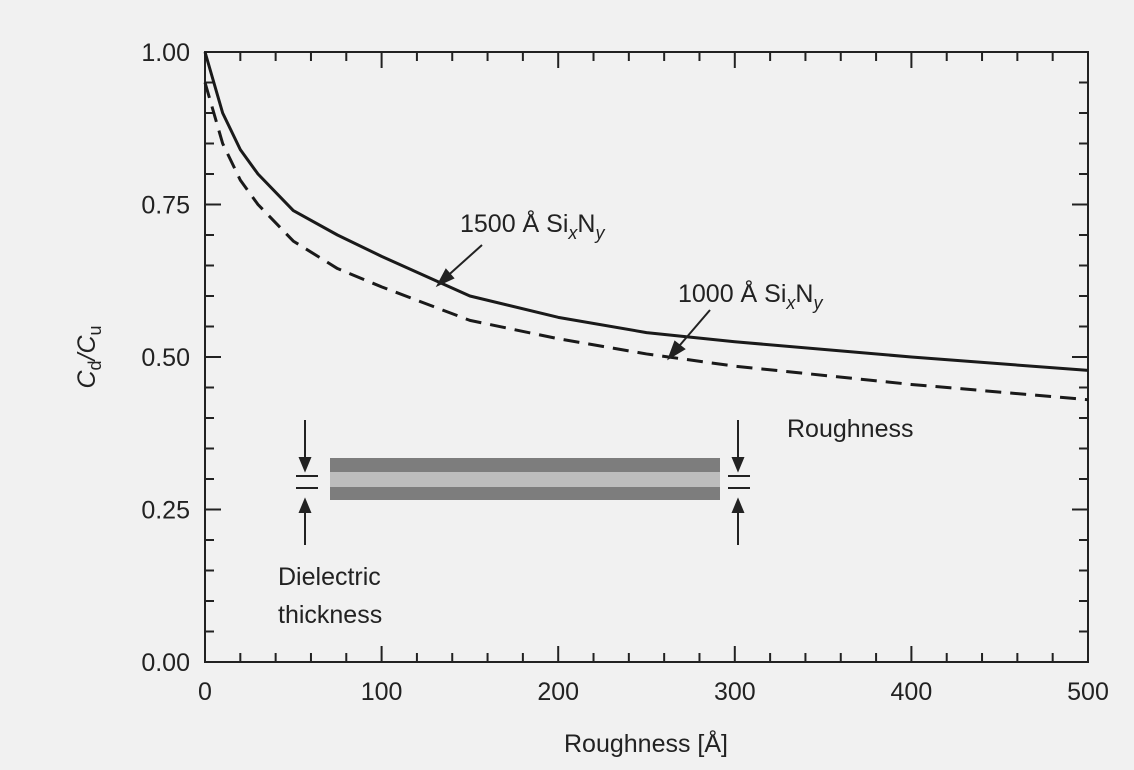  What do you see at coordinates (87, 379) in the screenshot?
I see `y-label-part: C` at bounding box center [87, 379].